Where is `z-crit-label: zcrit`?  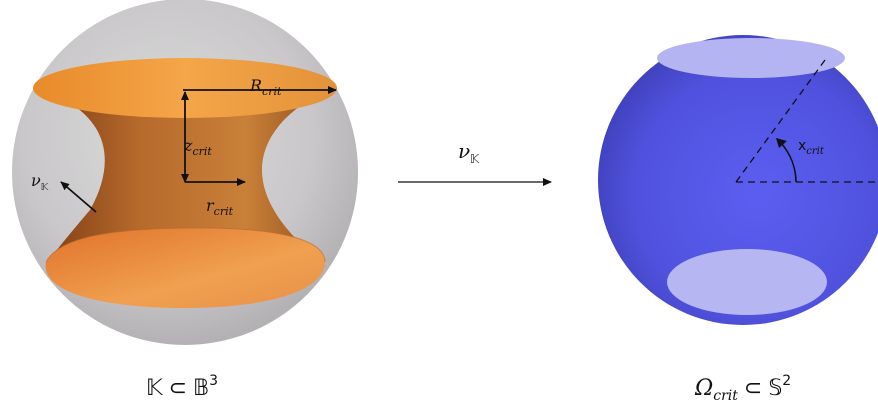 z-crit-label: zcrit is located at coordinates (197, 147).